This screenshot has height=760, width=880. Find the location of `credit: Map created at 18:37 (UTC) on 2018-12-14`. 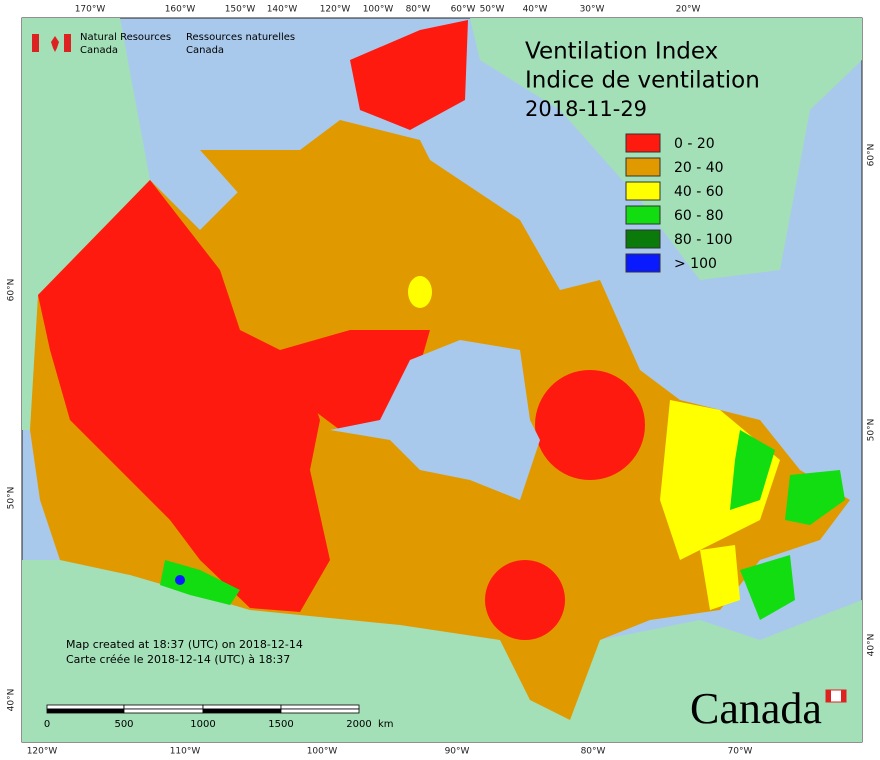

credit: Map created at 18:37 (UTC) on 2018-12-14 is located at coordinates (184, 644).